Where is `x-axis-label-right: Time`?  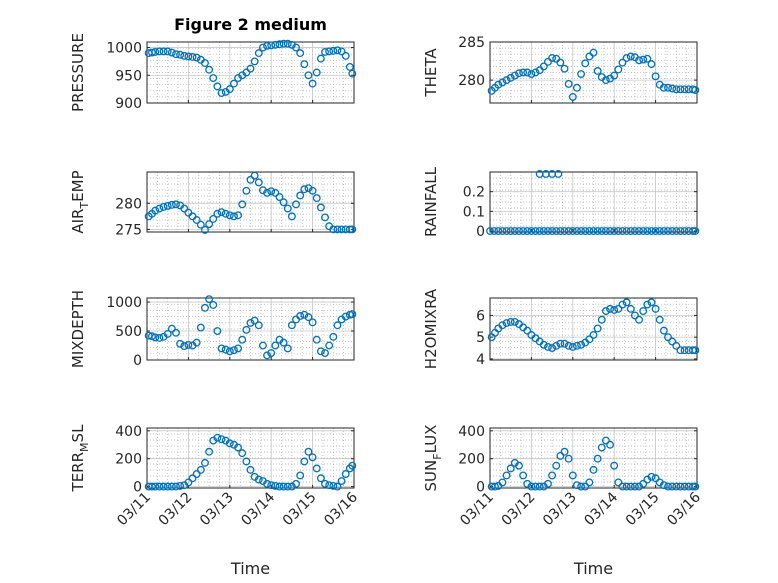 x-axis-label-right: Time is located at coordinates (593, 568).